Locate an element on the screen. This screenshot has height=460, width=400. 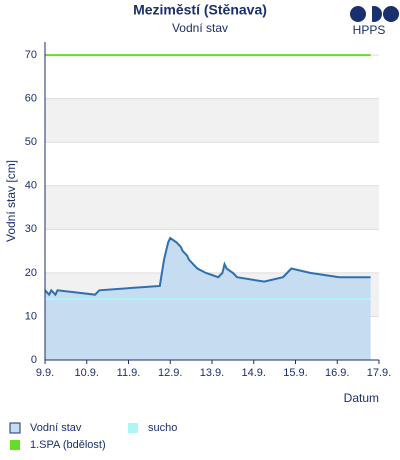
x-tick-label: 9.9. is located at coordinates (45, 373).